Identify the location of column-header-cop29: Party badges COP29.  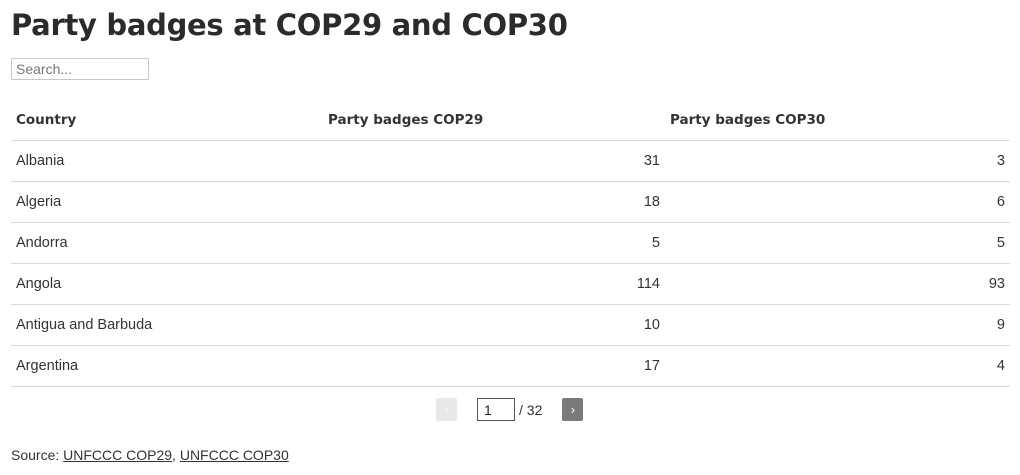
(494, 120).